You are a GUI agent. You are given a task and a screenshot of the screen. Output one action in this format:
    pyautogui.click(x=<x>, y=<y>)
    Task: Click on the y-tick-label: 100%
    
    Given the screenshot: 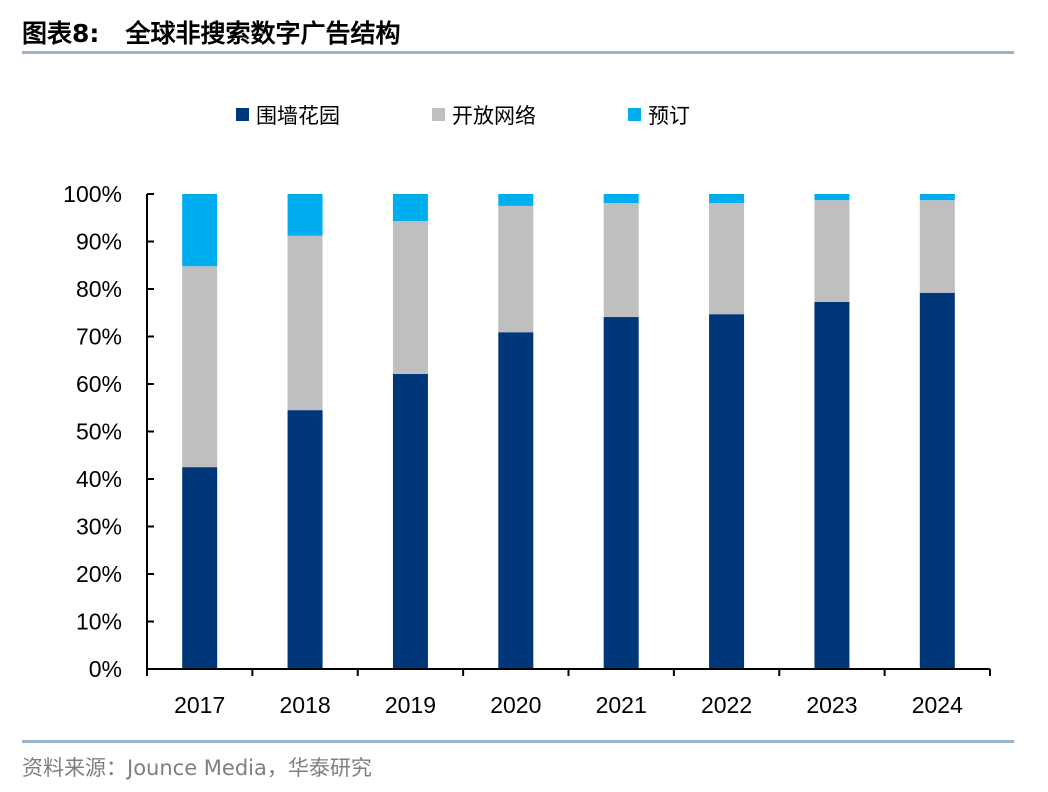 What is the action you would take?
    pyautogui.click(x=92, y=194)
    